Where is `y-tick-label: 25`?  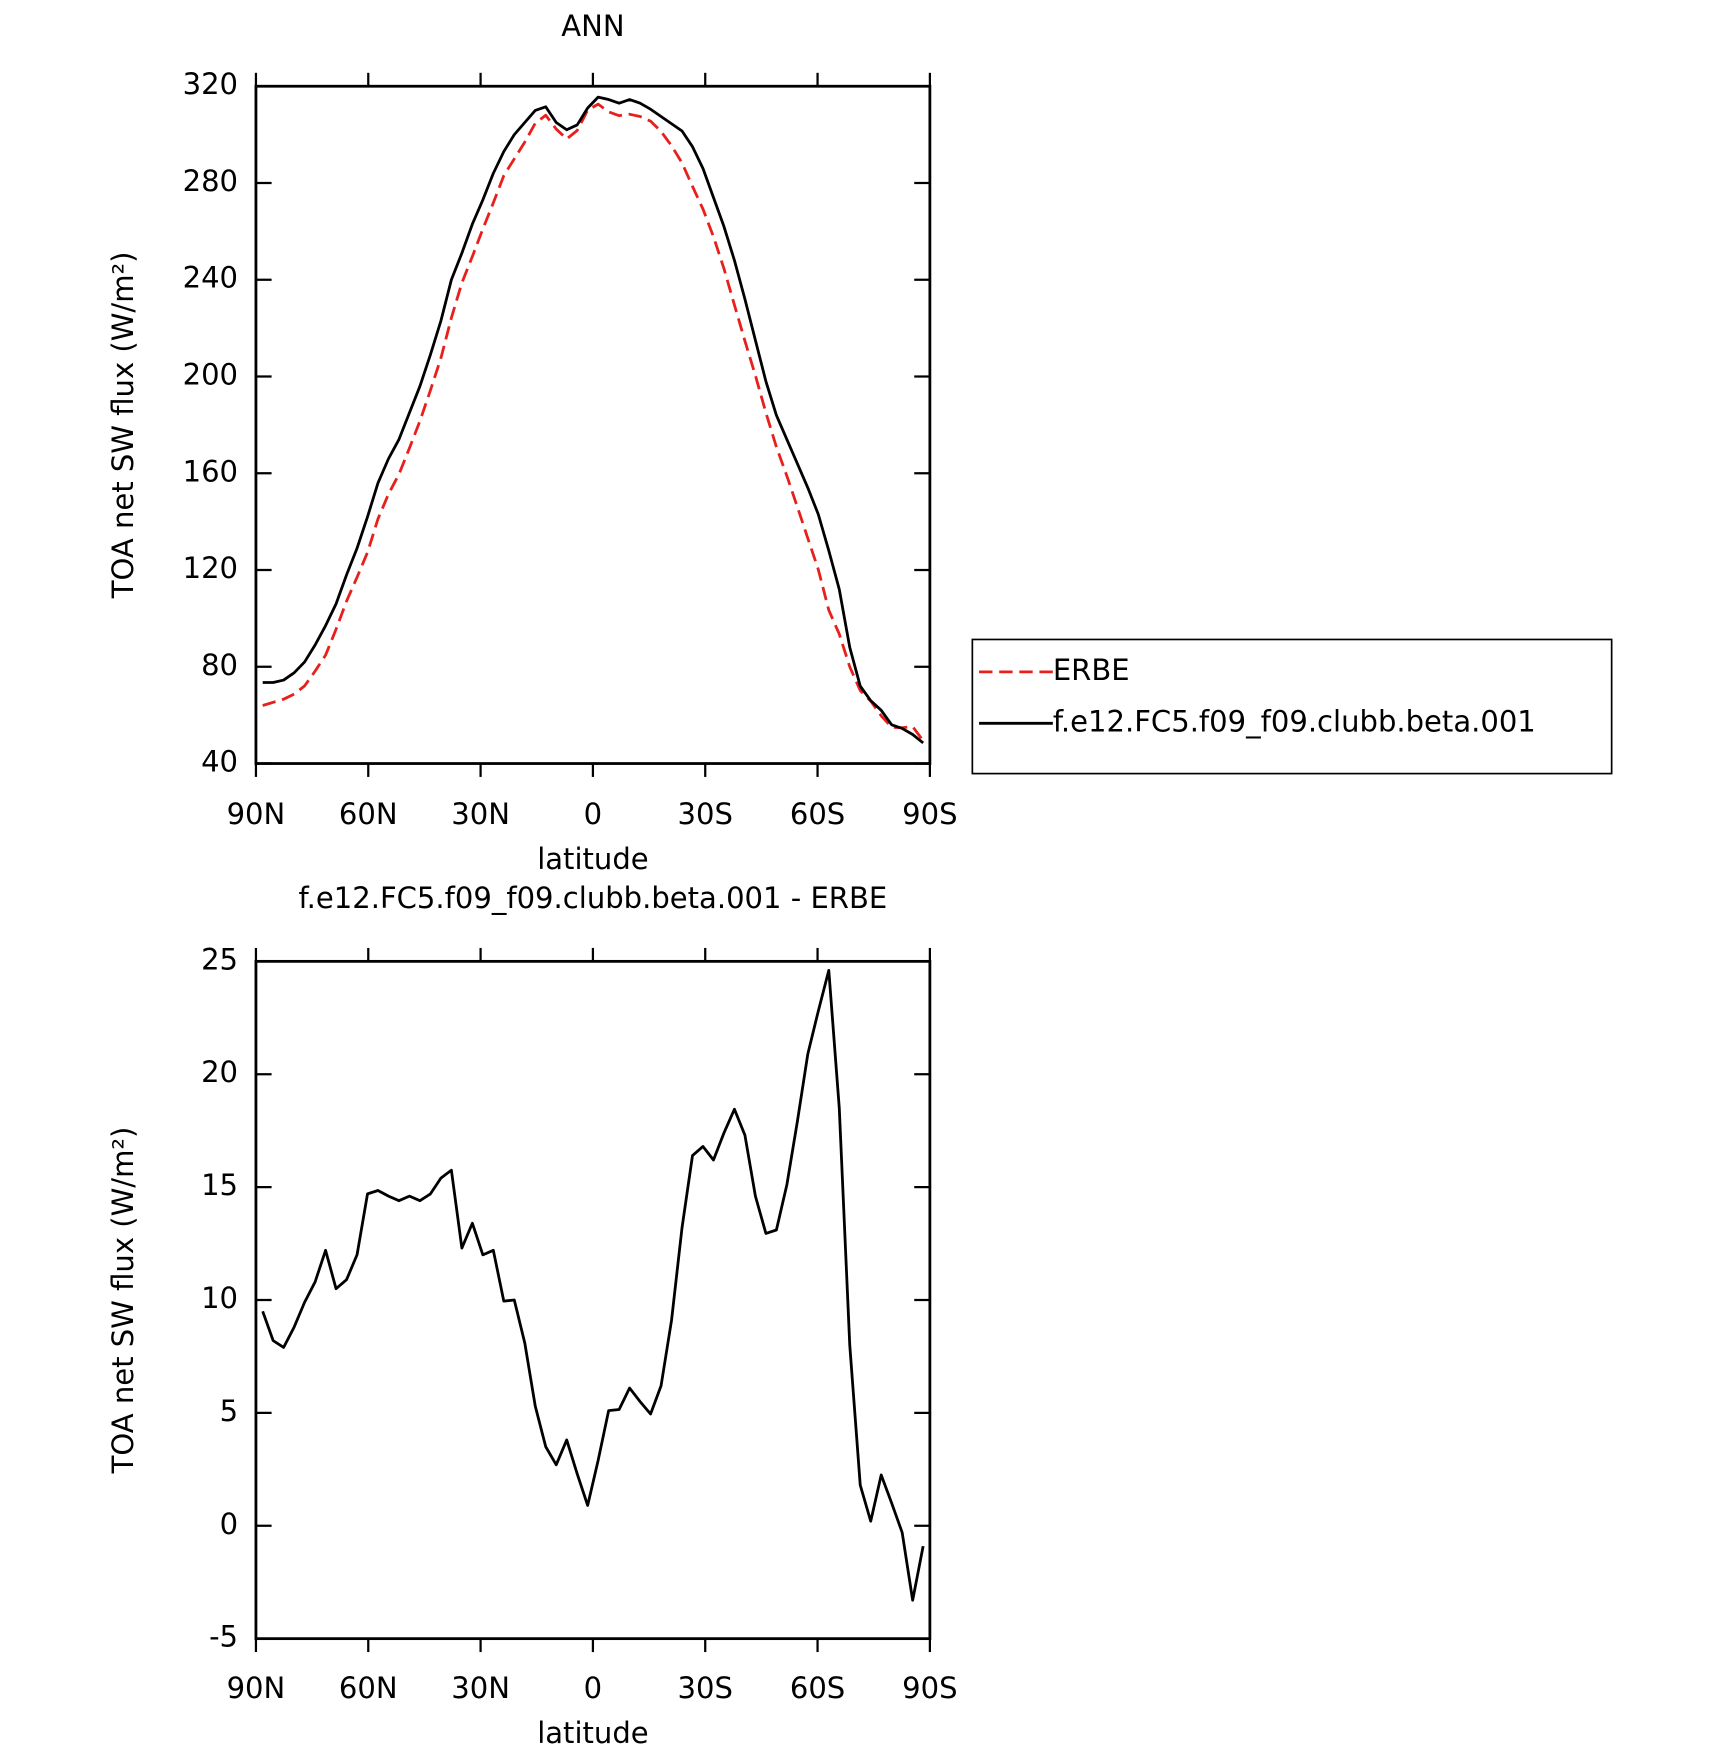 y-tick-label: 25 is located at coordinates (219, 959).